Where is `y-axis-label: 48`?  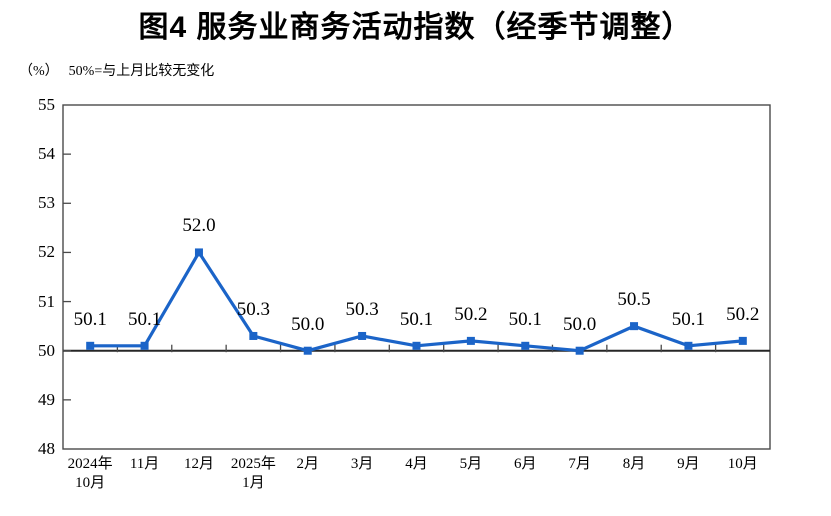
y-axis-label: 48 is located at coordinates (46, 448).